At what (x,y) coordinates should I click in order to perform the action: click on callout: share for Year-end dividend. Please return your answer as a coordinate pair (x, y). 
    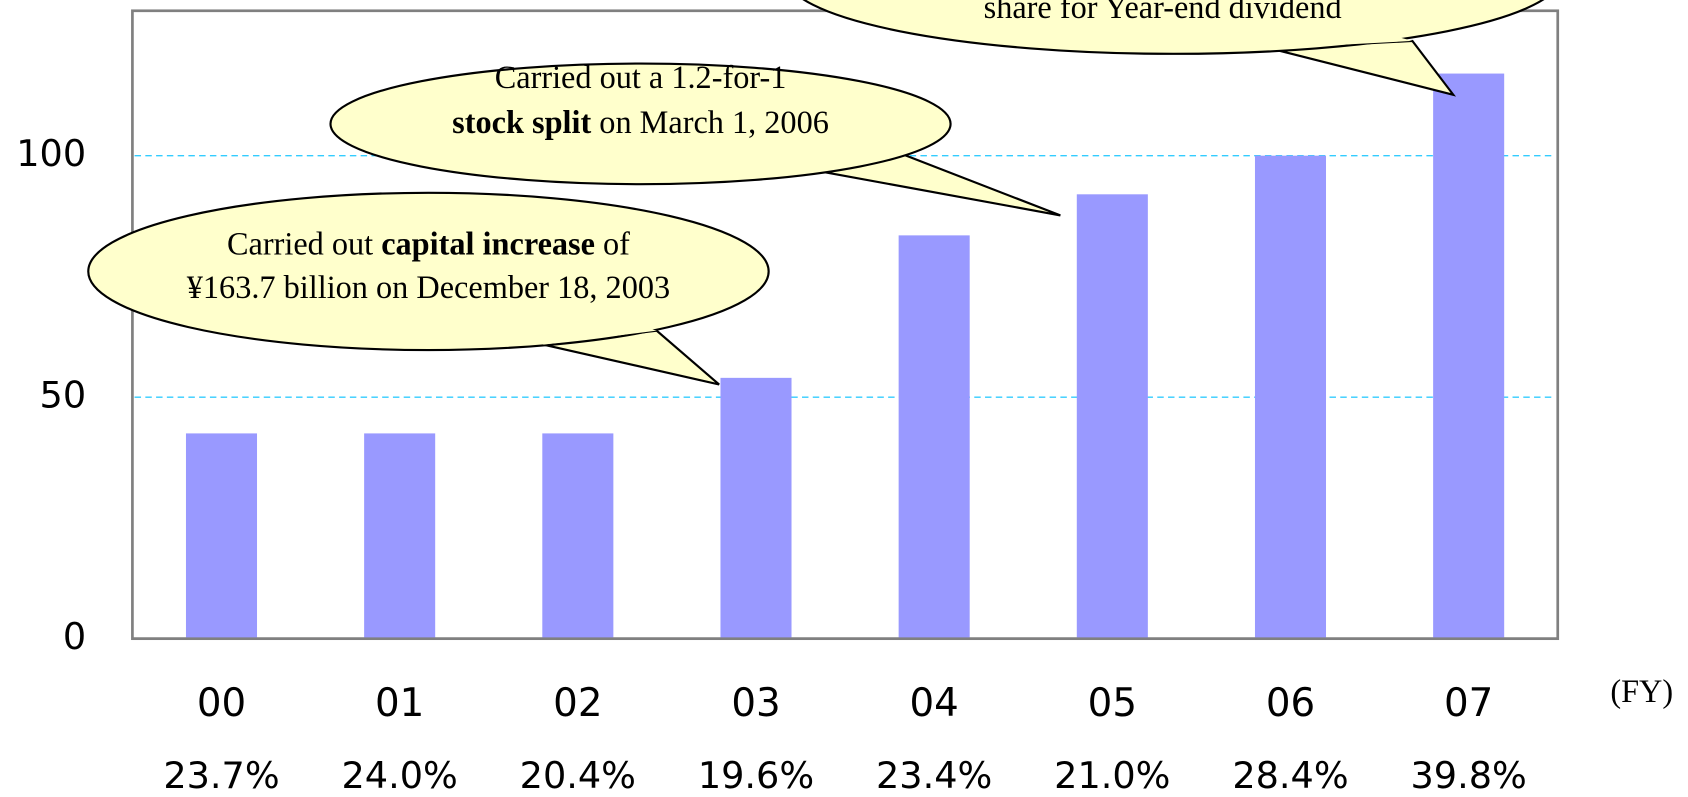
    Looking at the image, I should click on (1173, 48).